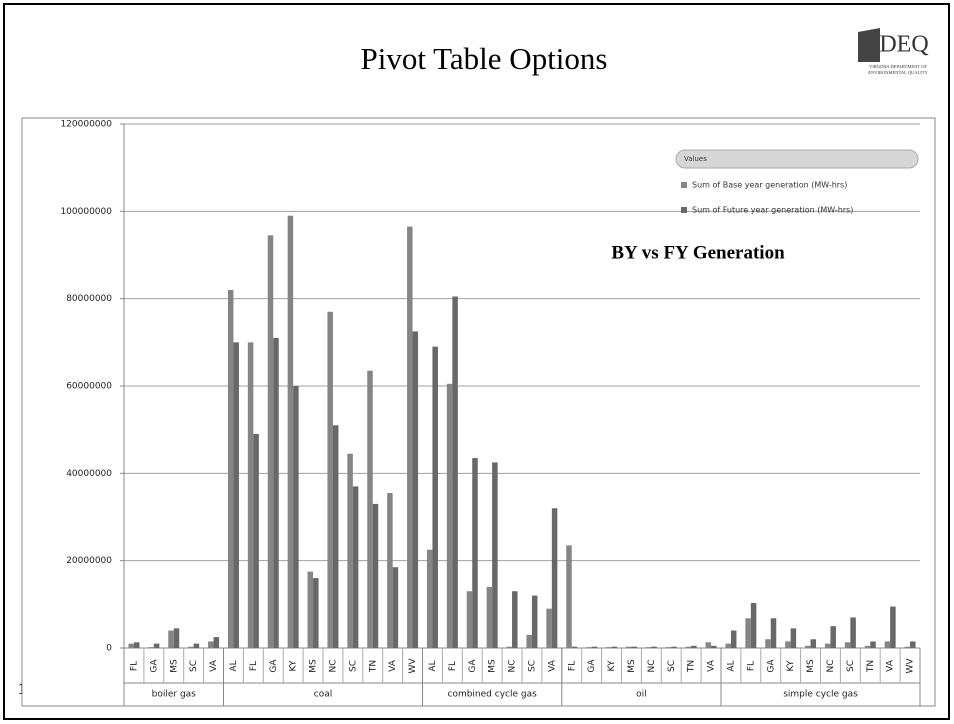  Describe the element at coordinates (109, 649) in the screenshot. I see `y-tick-label: 0` at that location.